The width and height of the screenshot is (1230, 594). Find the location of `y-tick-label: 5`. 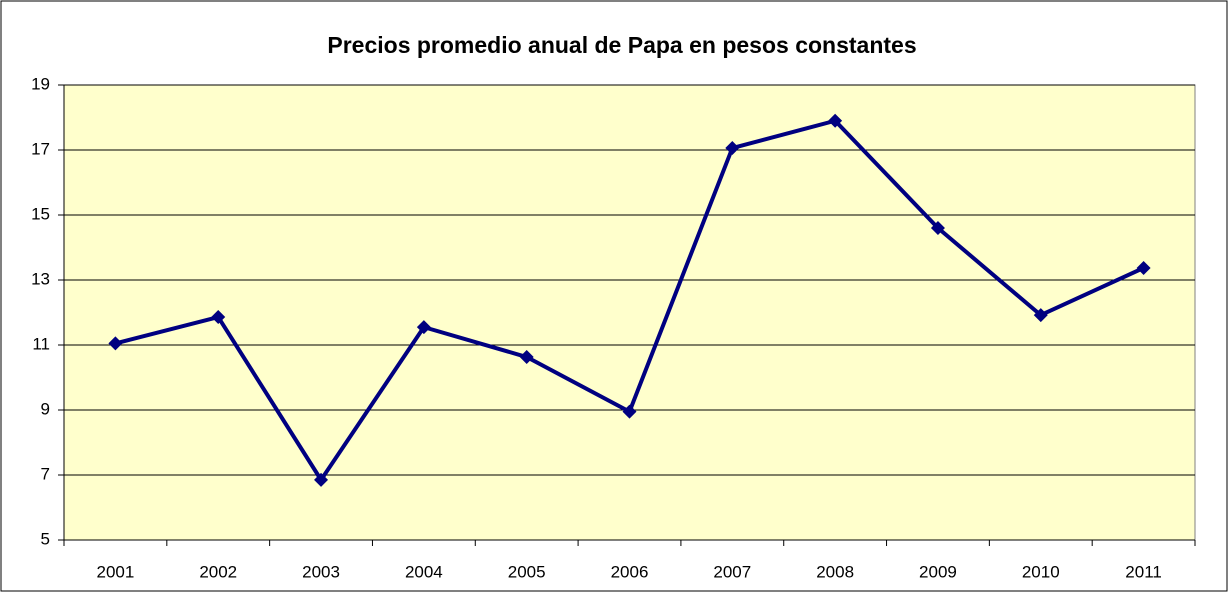

y-tick-label: 5 is located at coordinates (45, 538).